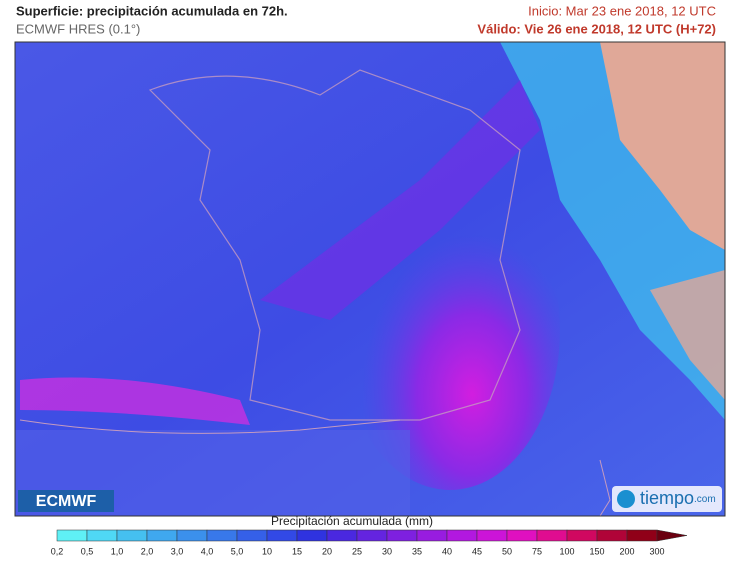  I want to click on legend-arrow, so click(672, 535).